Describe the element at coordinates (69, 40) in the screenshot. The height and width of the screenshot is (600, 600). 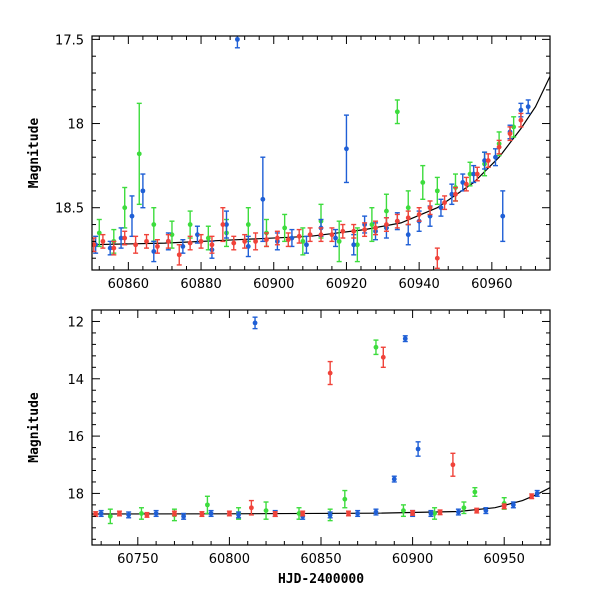
I see `y-tick-label: 17.5` at that location.